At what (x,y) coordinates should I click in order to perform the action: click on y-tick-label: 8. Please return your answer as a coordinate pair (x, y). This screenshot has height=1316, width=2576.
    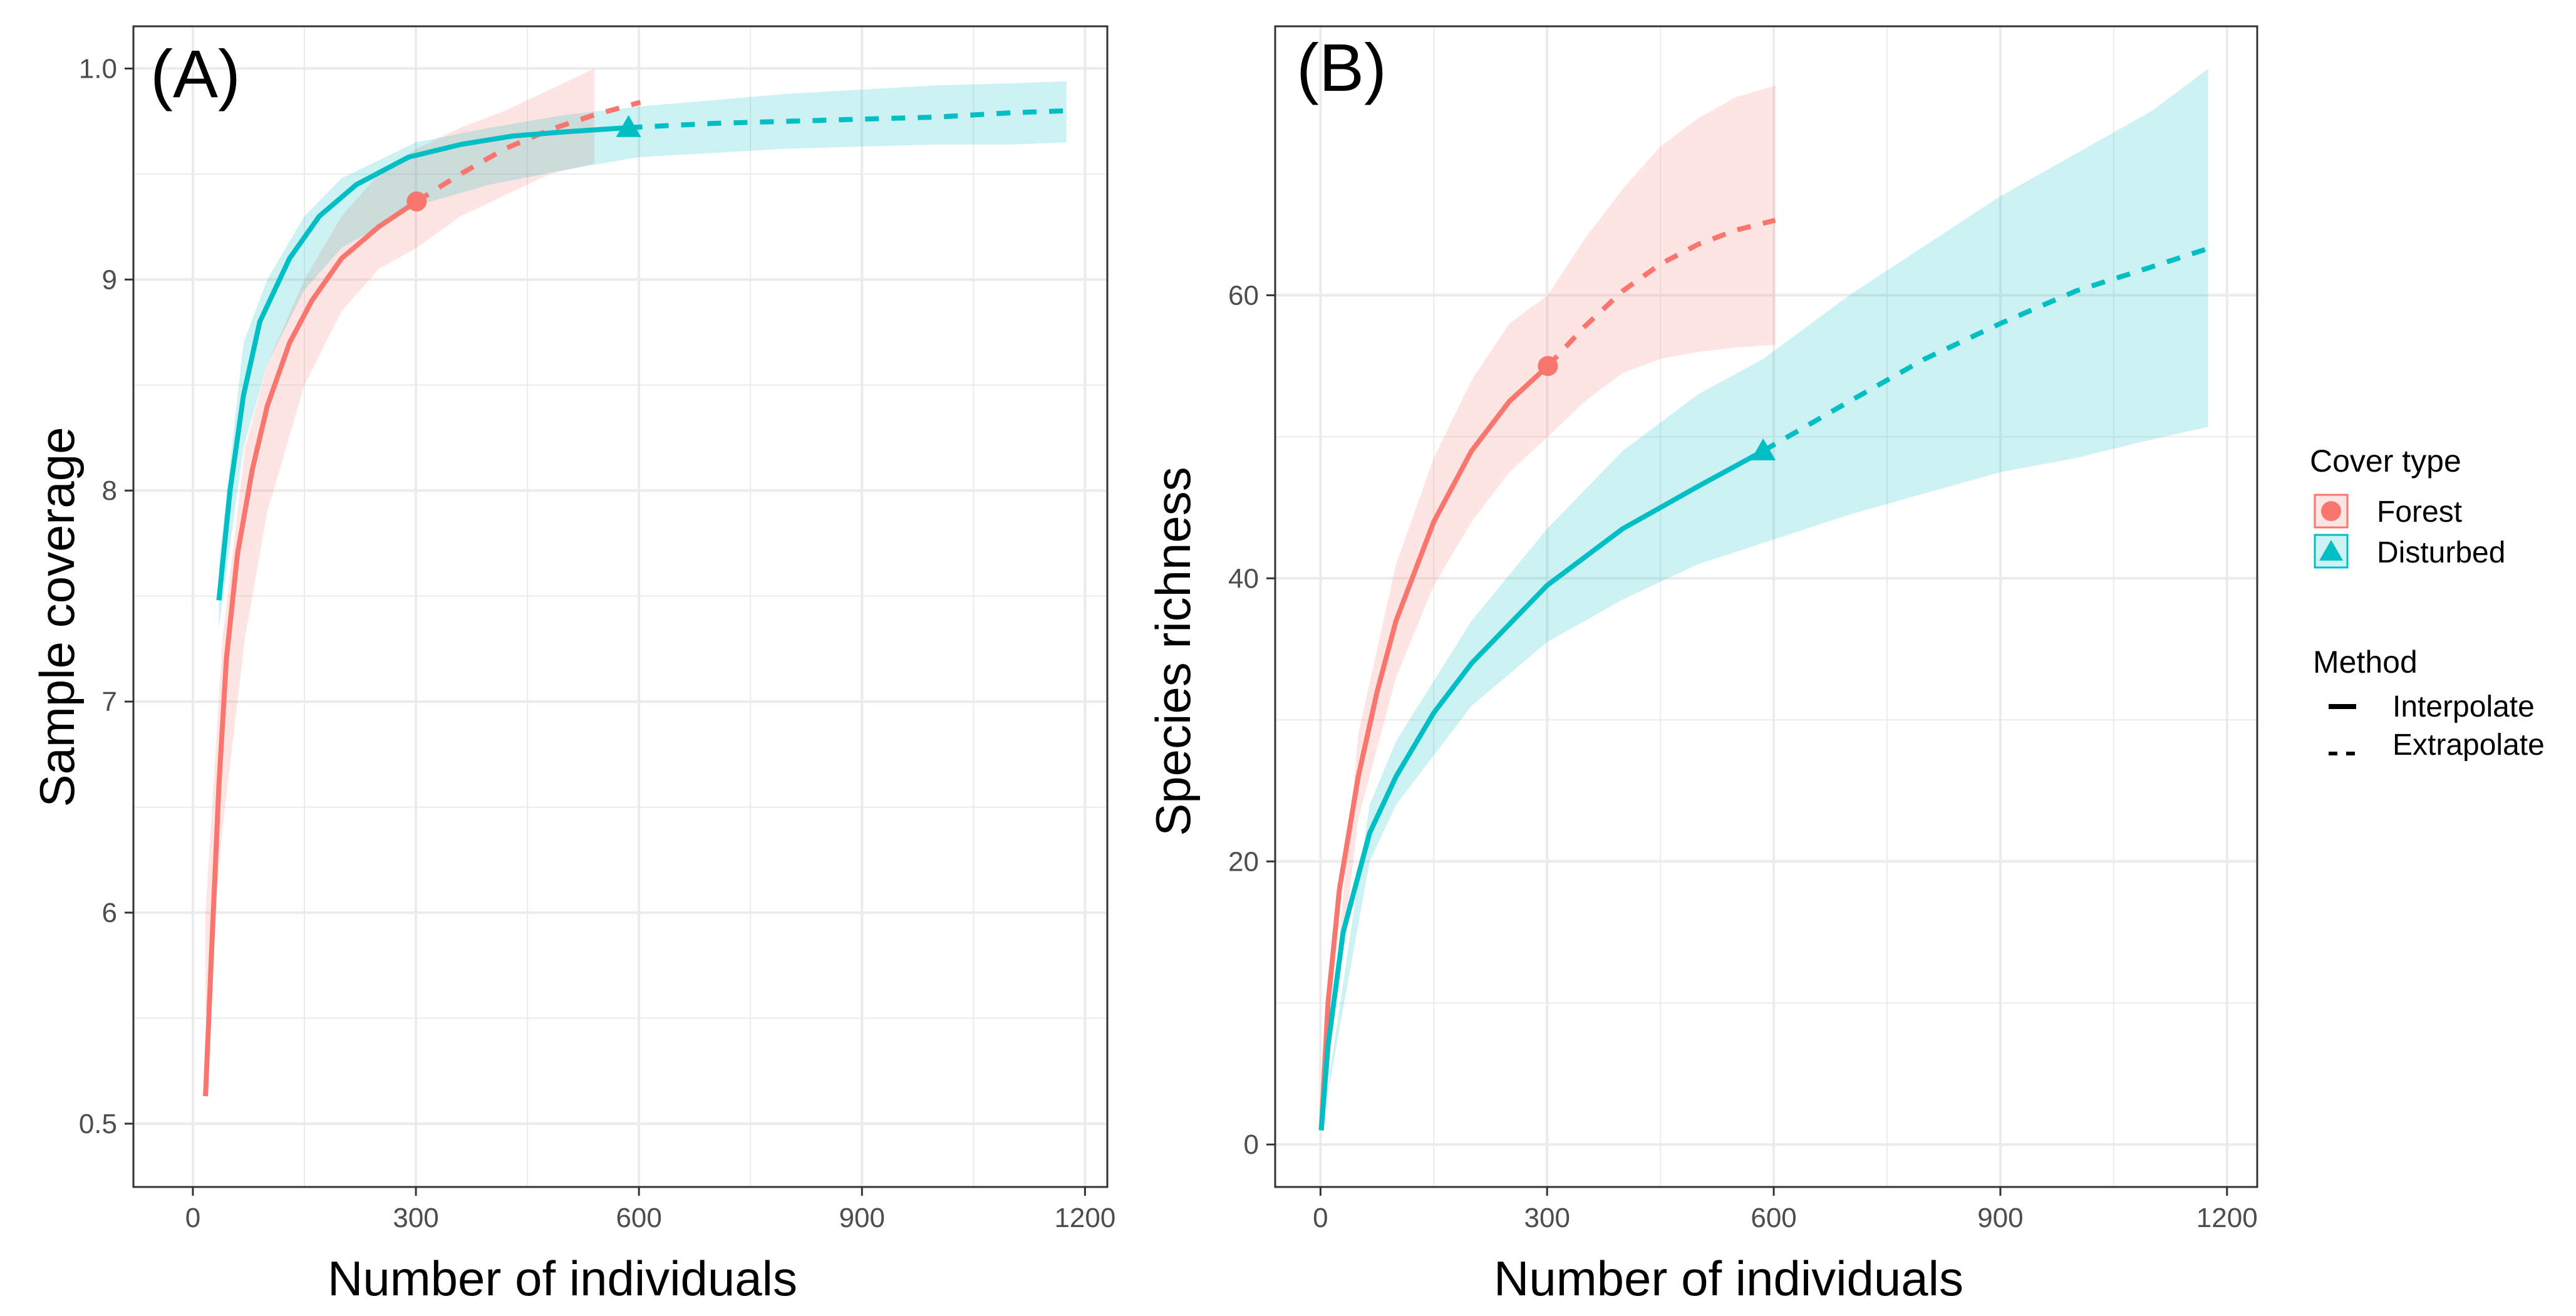
    Looking at the image, I should click on (109, 490).